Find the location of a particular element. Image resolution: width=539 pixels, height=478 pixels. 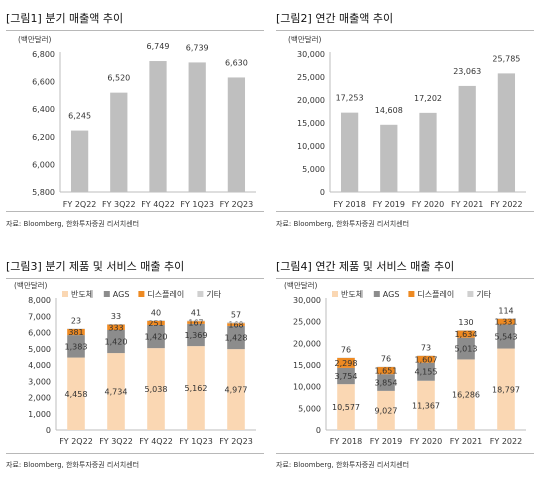

x-tick-label: FY 2Q23 is located at coordinates (237, 204).